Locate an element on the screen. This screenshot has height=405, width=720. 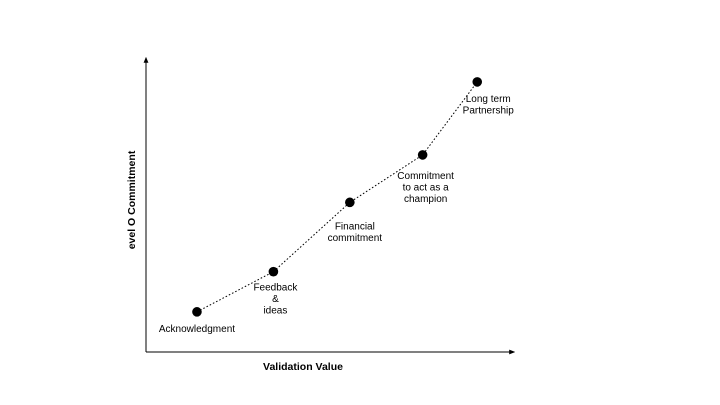
point-label-1: Acknowledgment is located at coordinates (197, 329).